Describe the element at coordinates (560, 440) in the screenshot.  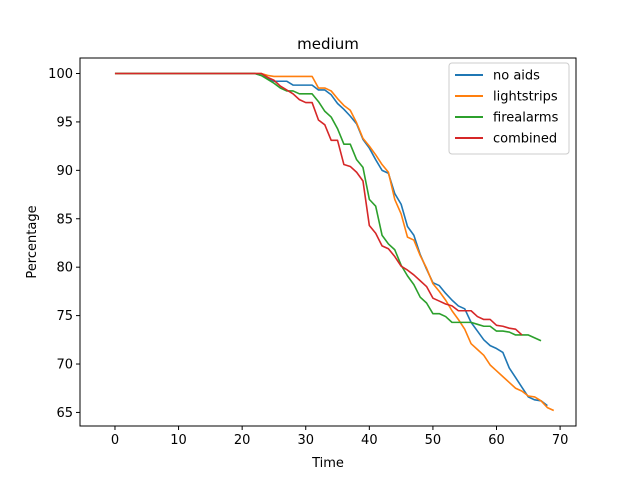
I see `x-tick-label: 70` at that location.